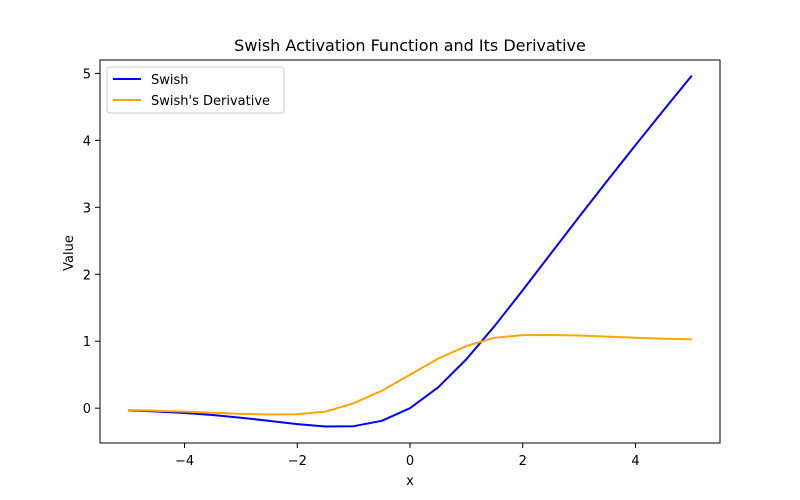 The width and height of the screenshot is (800, 500). Describe the element at coordinates (69, 253) in the screenshot. I see `y-axis-label: Value` at that location.